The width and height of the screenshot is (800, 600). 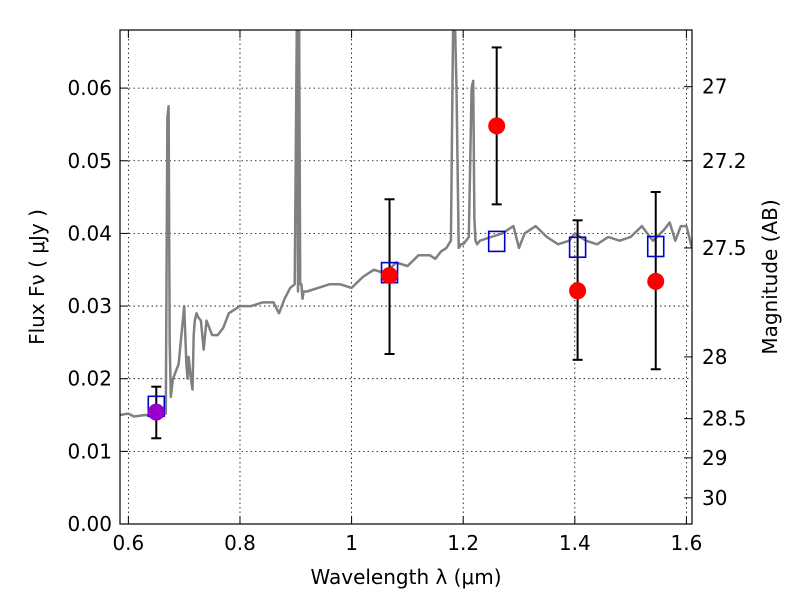 What do you see at coordinates (714, 87) in the screenshot?
I see `right-tick-label: 27` at bounding box center [714, 87].